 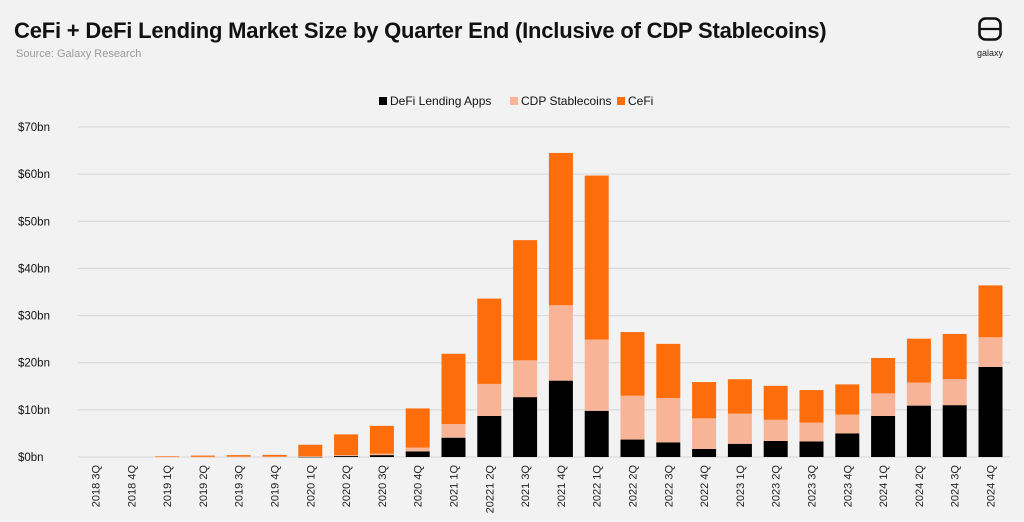 I want to click on x-tick-label: 2024 4Q, so click(x=992, y=486).